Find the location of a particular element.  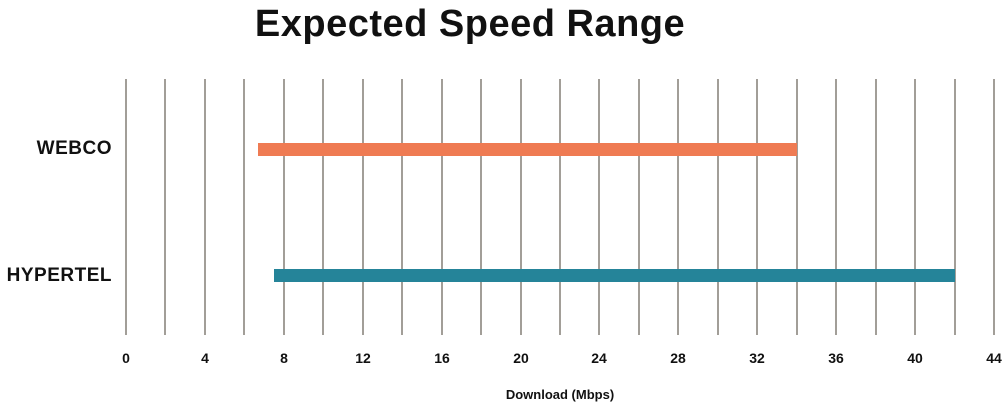

x-tick-label: 8 is located at coordinates (284, 358).